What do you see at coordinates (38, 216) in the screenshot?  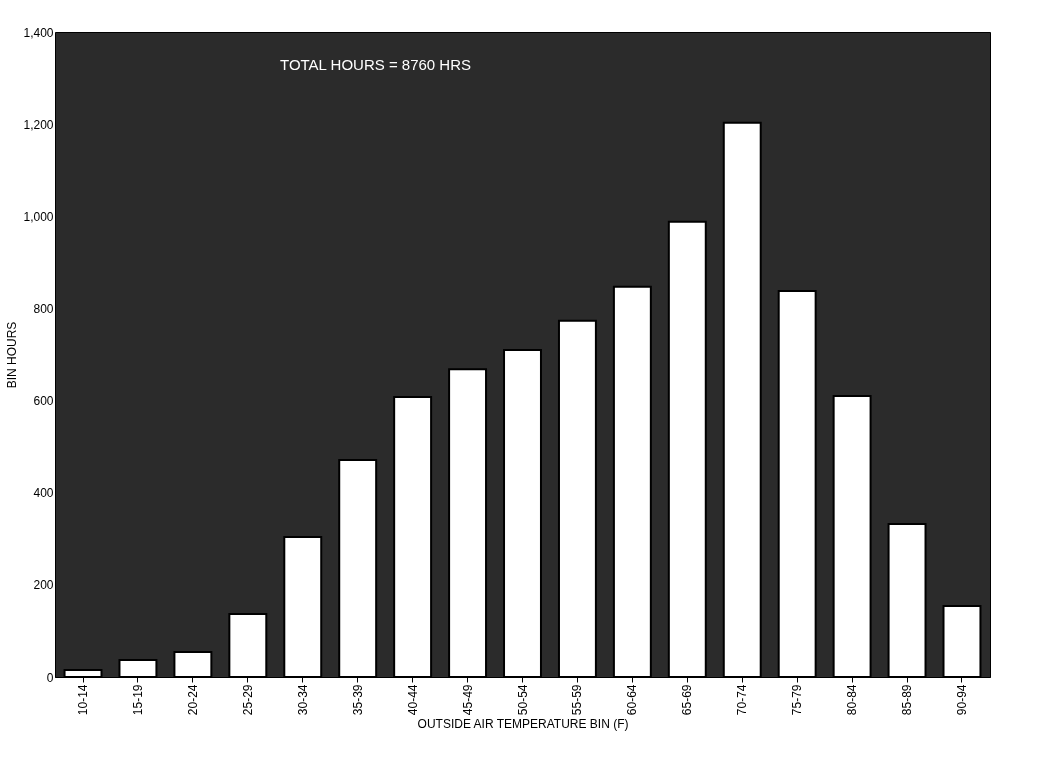 I see `y-tick-label: 1,000` at bounding box center [38, 216].